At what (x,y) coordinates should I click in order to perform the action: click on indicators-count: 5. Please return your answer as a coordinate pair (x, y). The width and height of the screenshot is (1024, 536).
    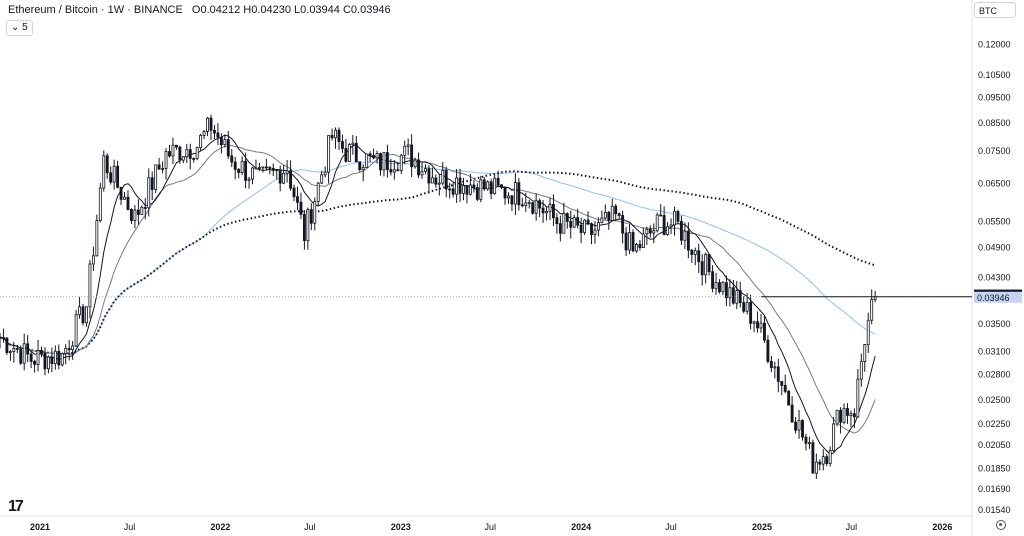
    Looking at the image, I should click on (25, 27).